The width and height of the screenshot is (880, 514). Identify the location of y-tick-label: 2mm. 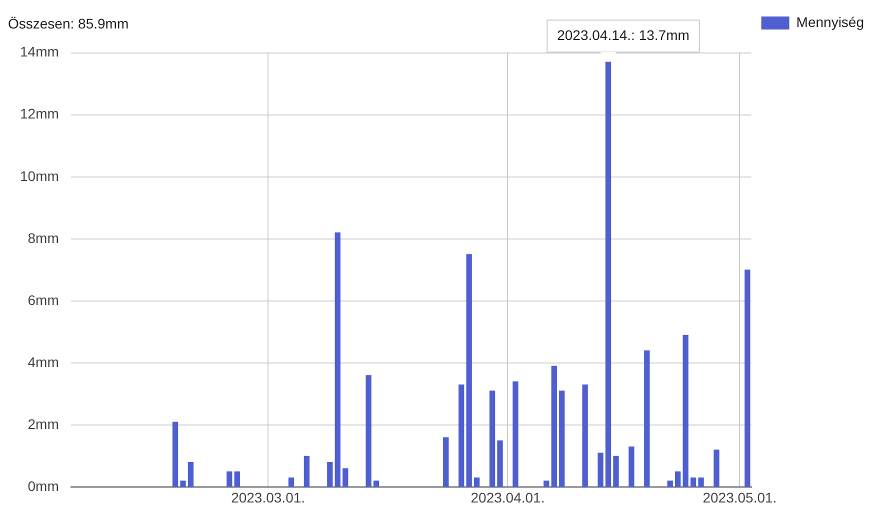
(43, 424).